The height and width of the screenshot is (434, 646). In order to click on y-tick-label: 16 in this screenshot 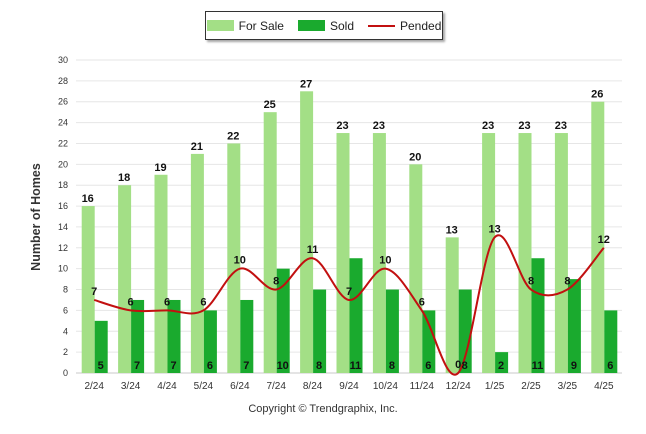, I will do `click(63, 206)`.